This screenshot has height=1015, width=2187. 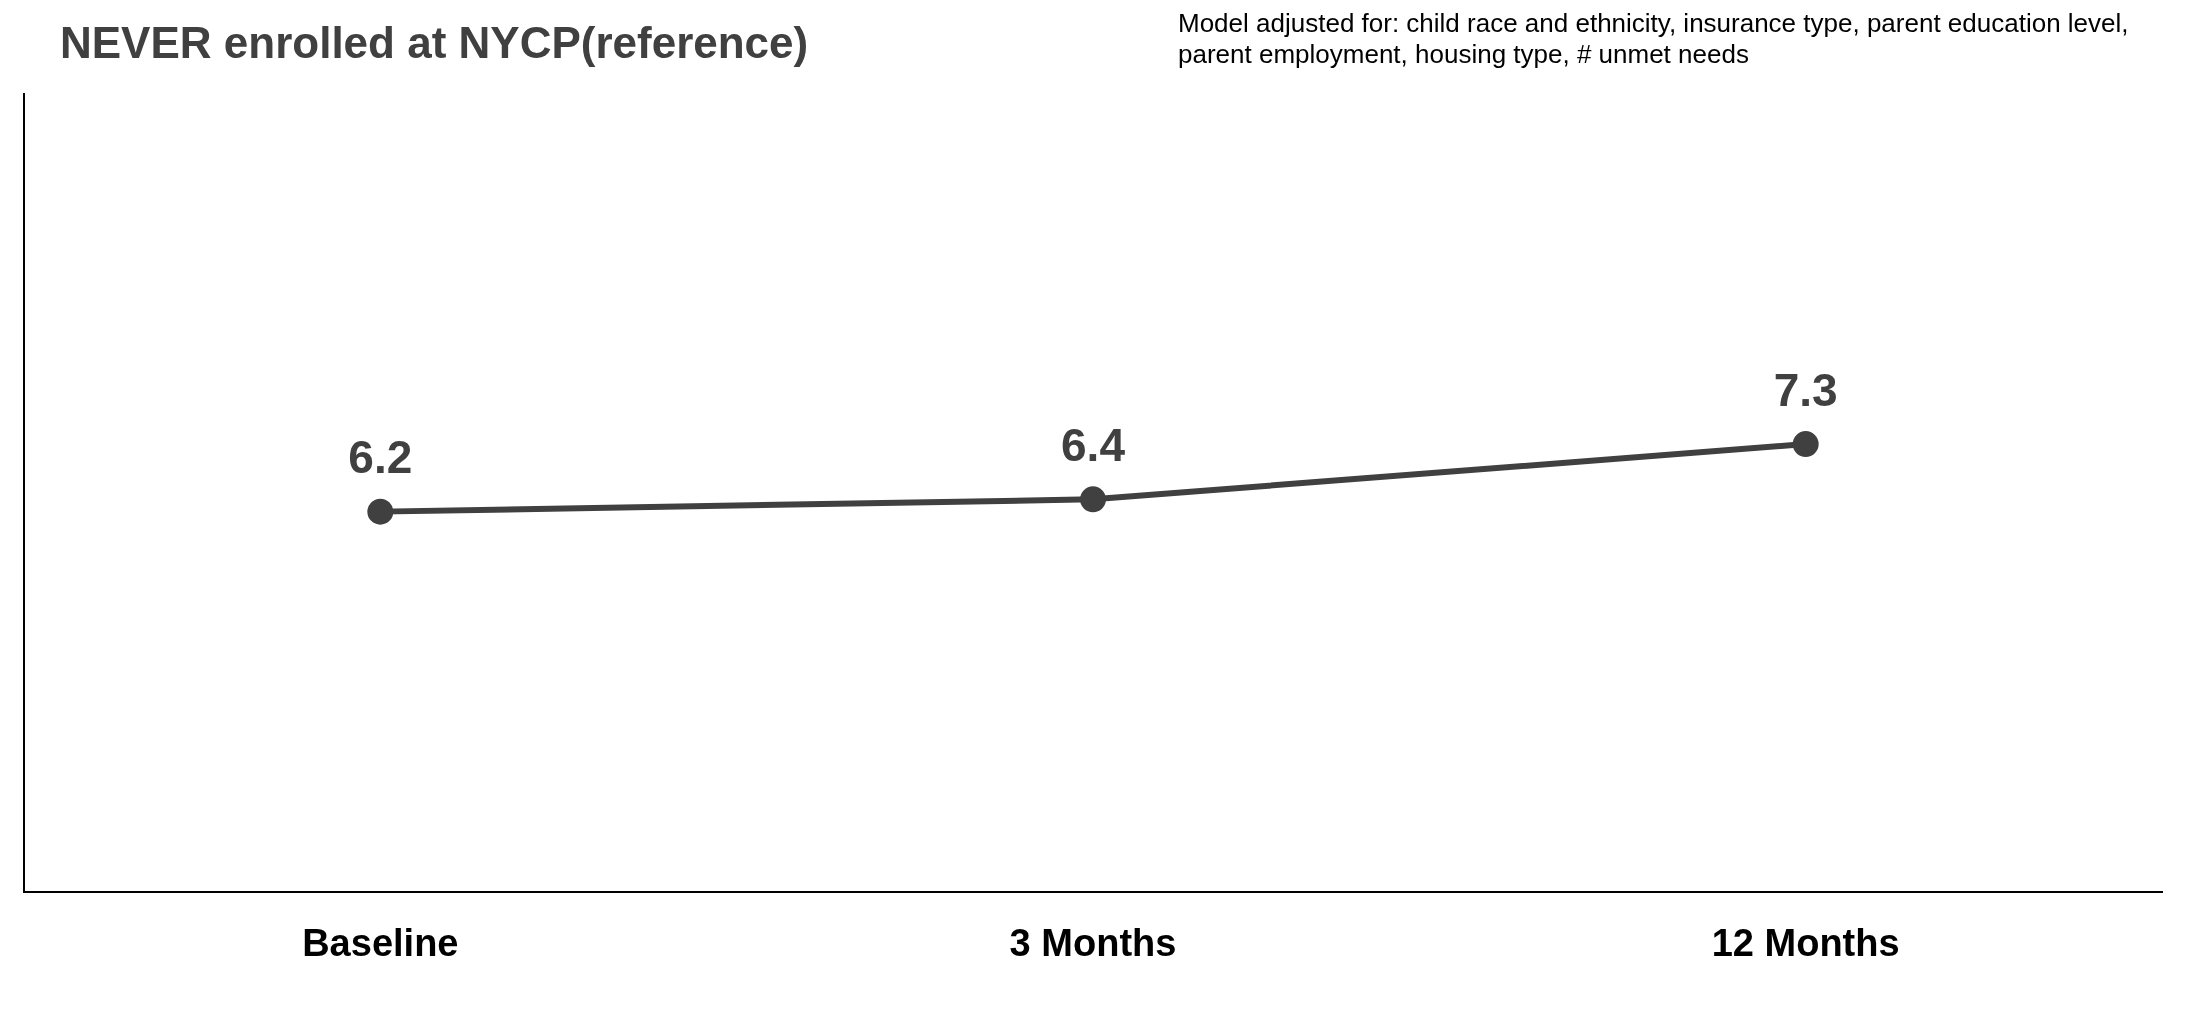 I want to click on data-label: 7.3, so click(x=1805, y=389).